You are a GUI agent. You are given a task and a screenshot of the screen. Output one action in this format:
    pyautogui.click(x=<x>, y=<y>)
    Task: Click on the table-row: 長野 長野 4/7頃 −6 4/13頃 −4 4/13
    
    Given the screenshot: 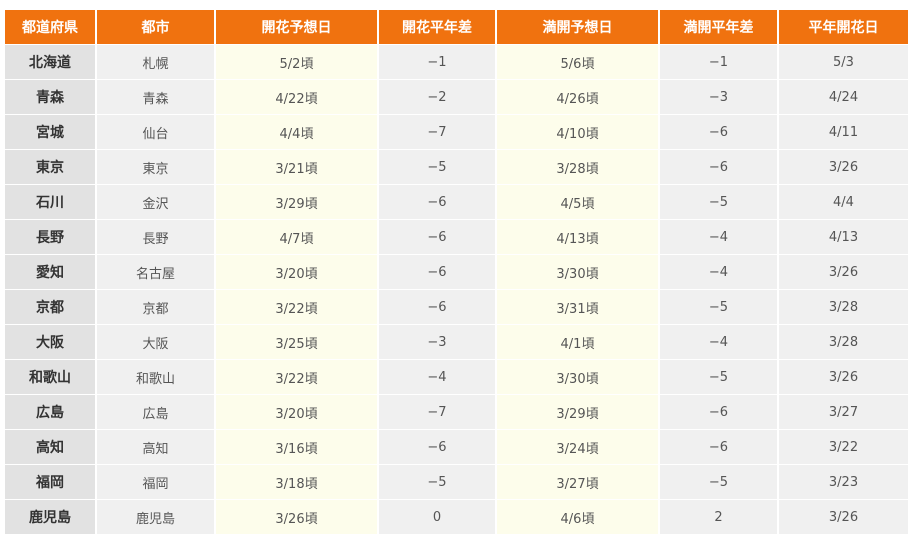 What is the action you would take?
    pyautogui.click(x=456, y=237)
    